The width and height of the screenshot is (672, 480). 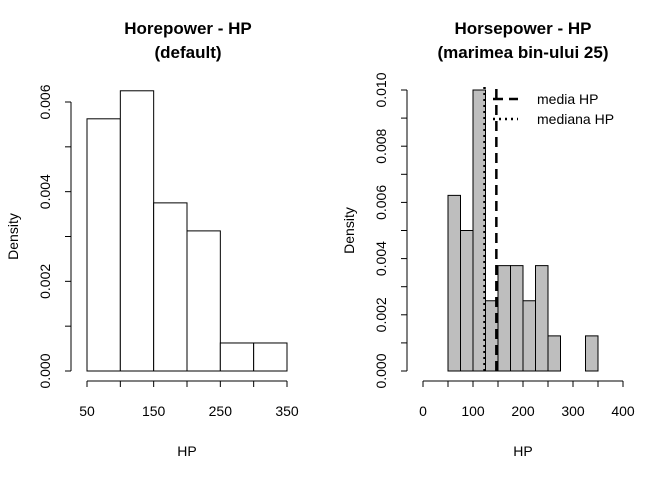 I want to click on y-tick-label: 0.010, so click(x=381, y=89).